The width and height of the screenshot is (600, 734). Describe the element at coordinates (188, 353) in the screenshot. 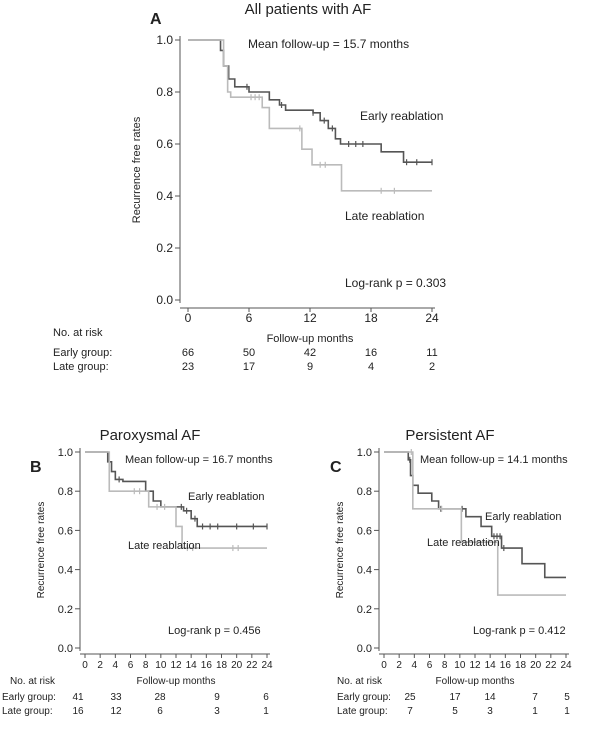

I see `risk-count: 66` at that location.